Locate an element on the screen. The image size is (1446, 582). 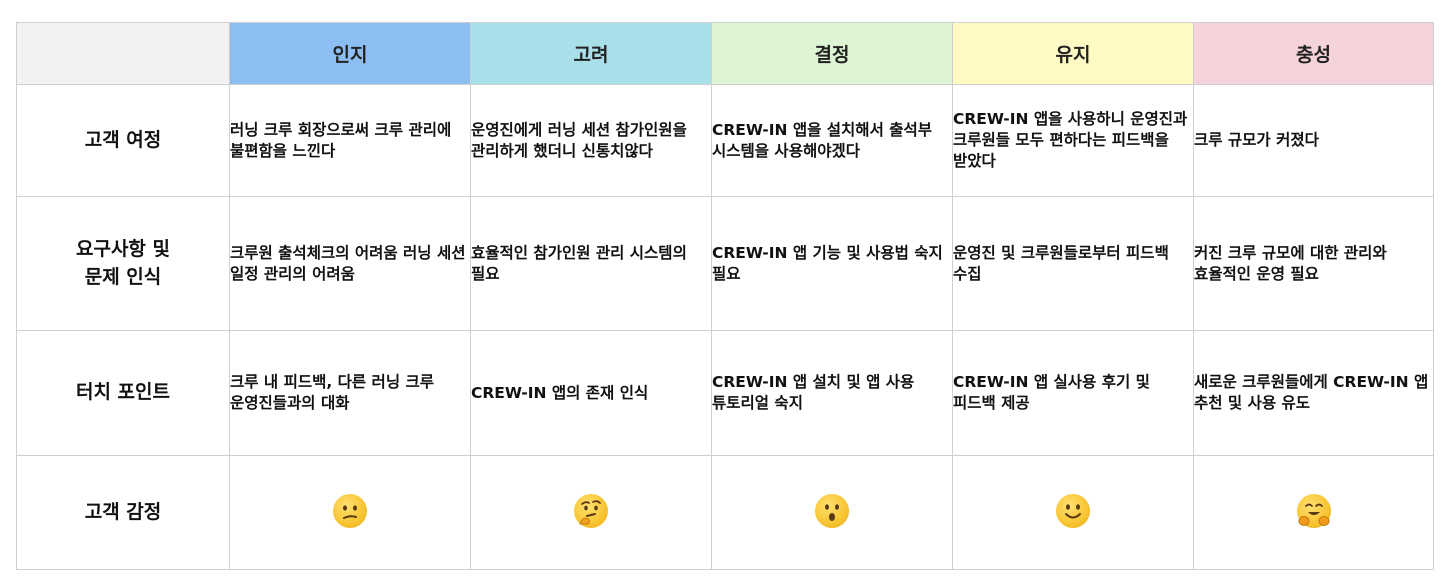
smiling-face-icon is located at coordinates (1073, 510).